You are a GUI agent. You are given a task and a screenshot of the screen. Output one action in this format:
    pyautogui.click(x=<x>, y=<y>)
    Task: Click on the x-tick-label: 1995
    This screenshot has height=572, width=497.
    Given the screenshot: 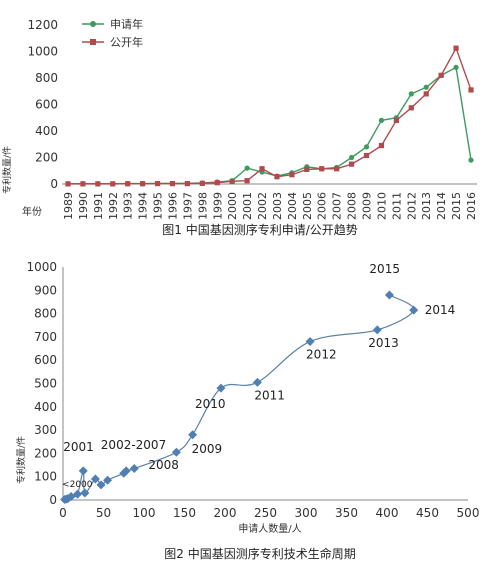 What is the action you would take?
    pyautogui.click(x=158, y=206)
    